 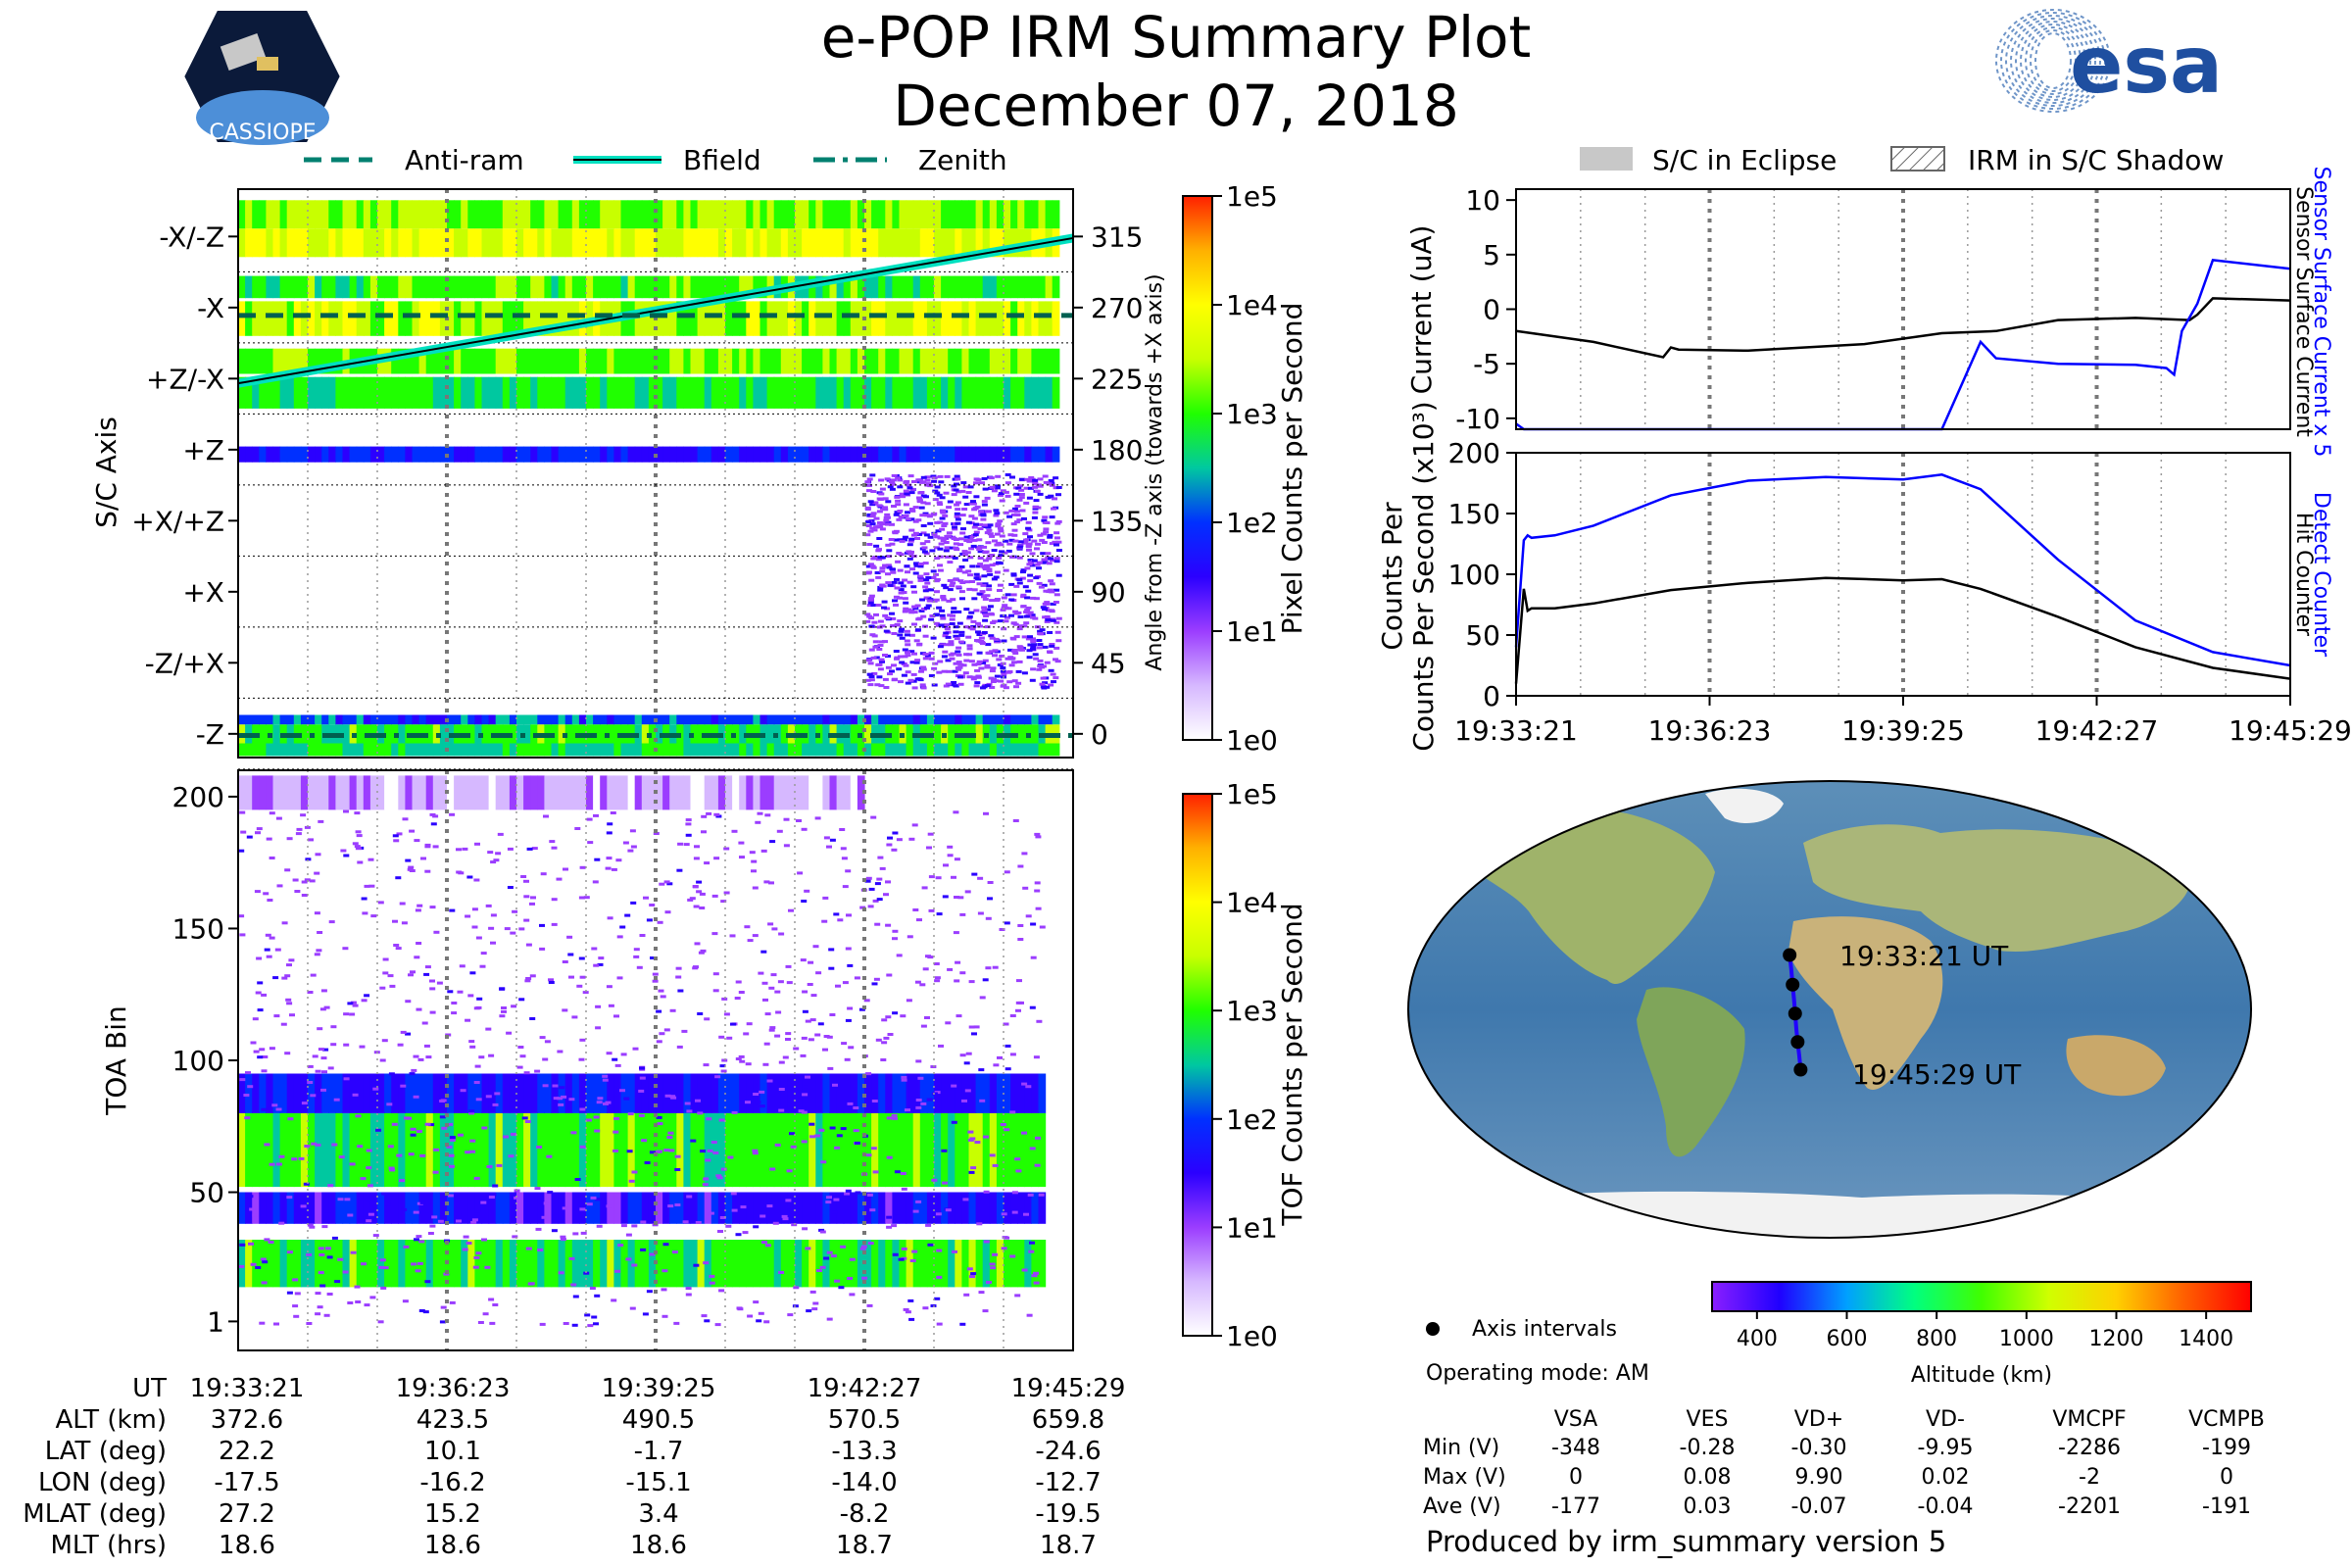 What do you see at coordinates (1946, 1506) in the screenshot?
I see `voltage-cell: -0.04` at bounding box center [1946, 1506].